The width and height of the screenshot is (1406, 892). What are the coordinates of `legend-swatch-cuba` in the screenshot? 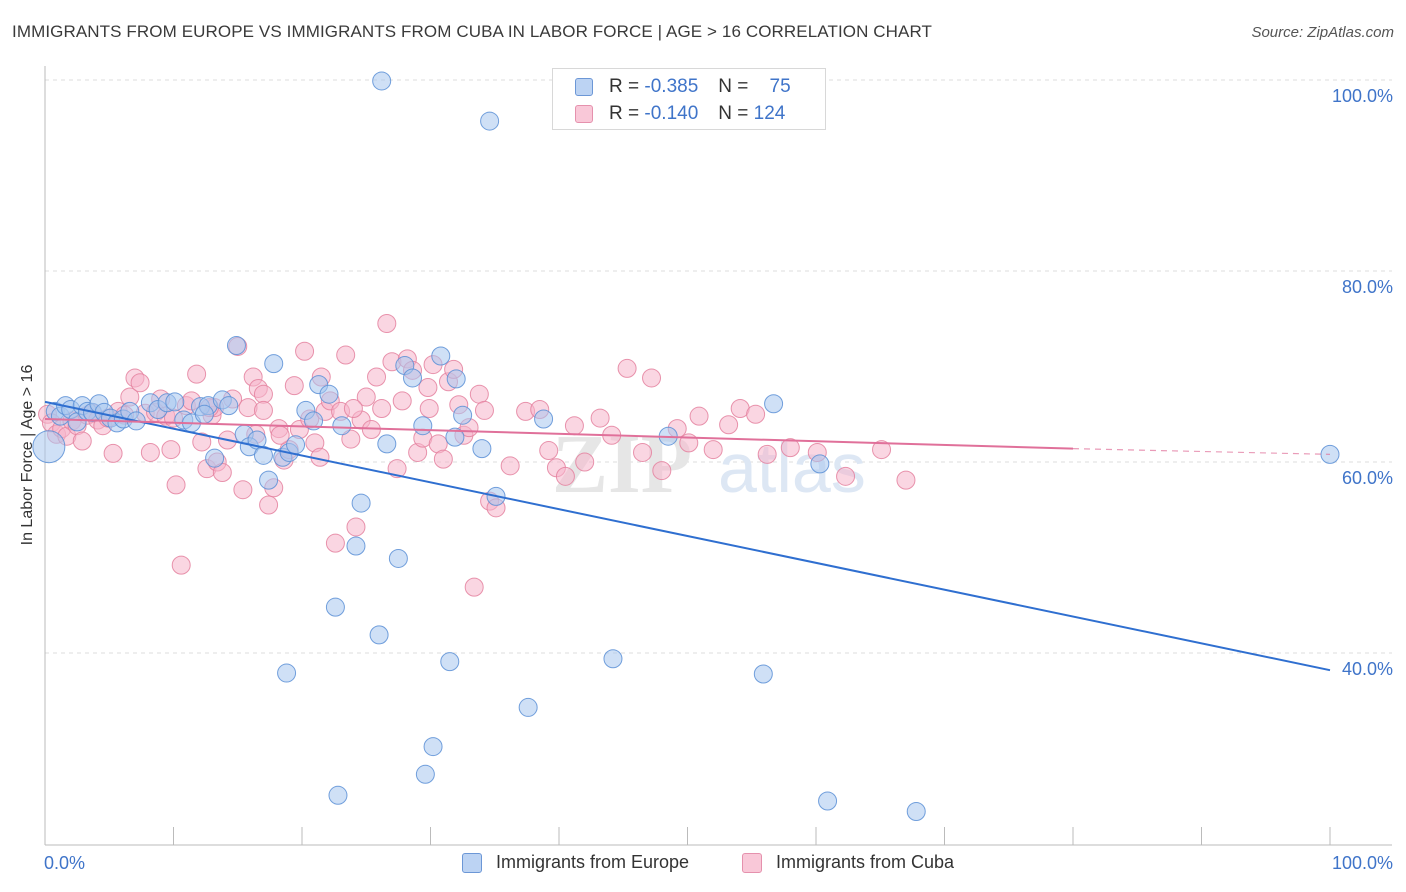 It's located at (584, 114).